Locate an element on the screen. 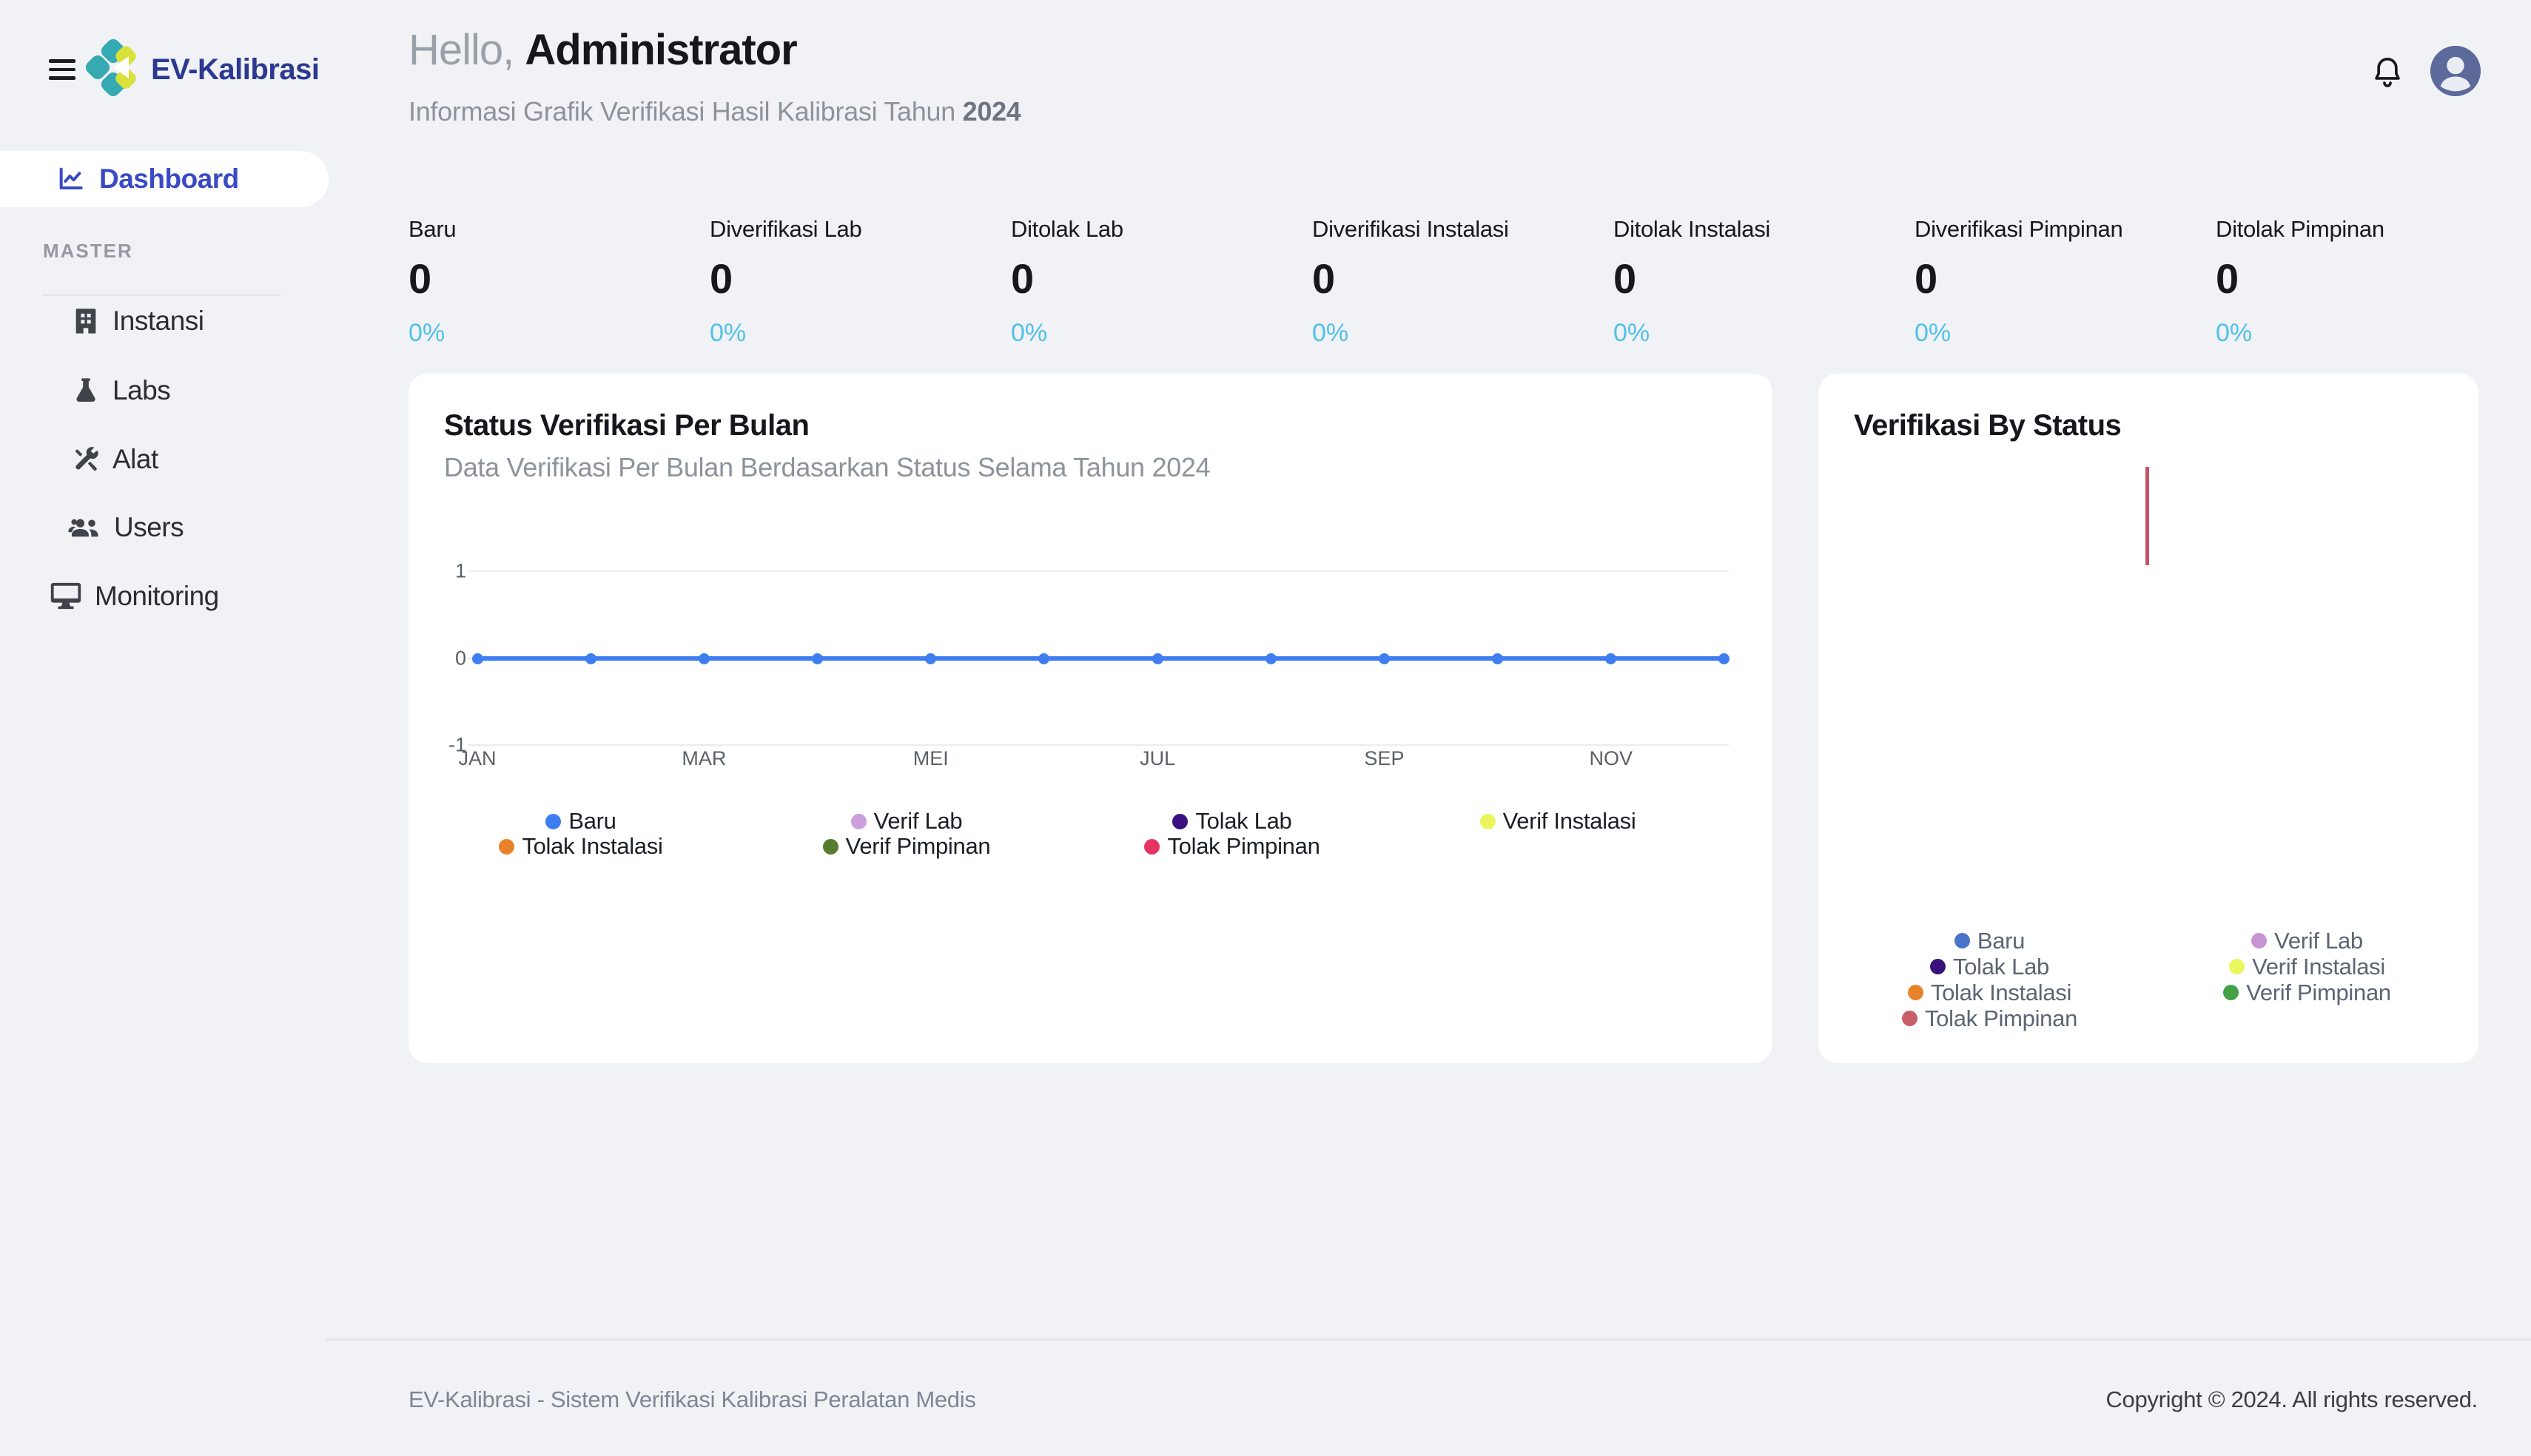 The image size is (2531, 1456). tools-icon is located at coordinates (86, 459).